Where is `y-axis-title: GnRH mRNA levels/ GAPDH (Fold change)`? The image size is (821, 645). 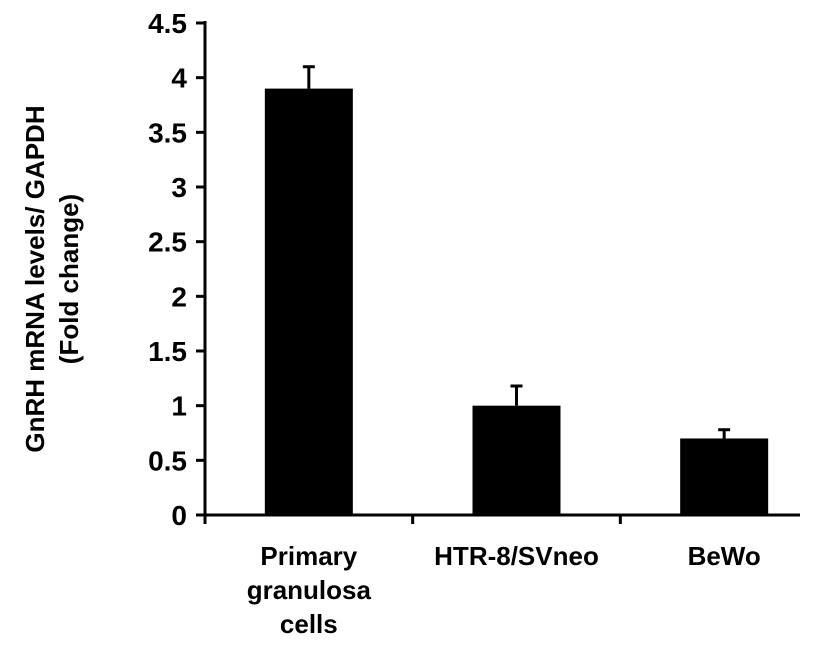
y-axis-title: GnRH mRNA levels/ GAPDH (Fold change) is located at coordinates (52, 278).